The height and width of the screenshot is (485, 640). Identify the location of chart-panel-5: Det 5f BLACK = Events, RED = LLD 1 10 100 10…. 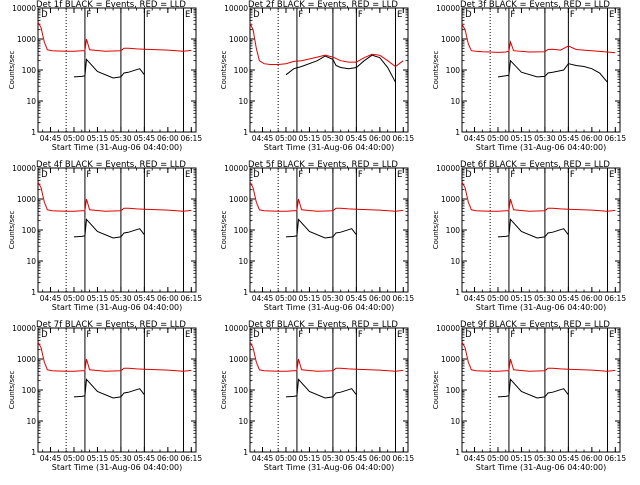
(317, 236).